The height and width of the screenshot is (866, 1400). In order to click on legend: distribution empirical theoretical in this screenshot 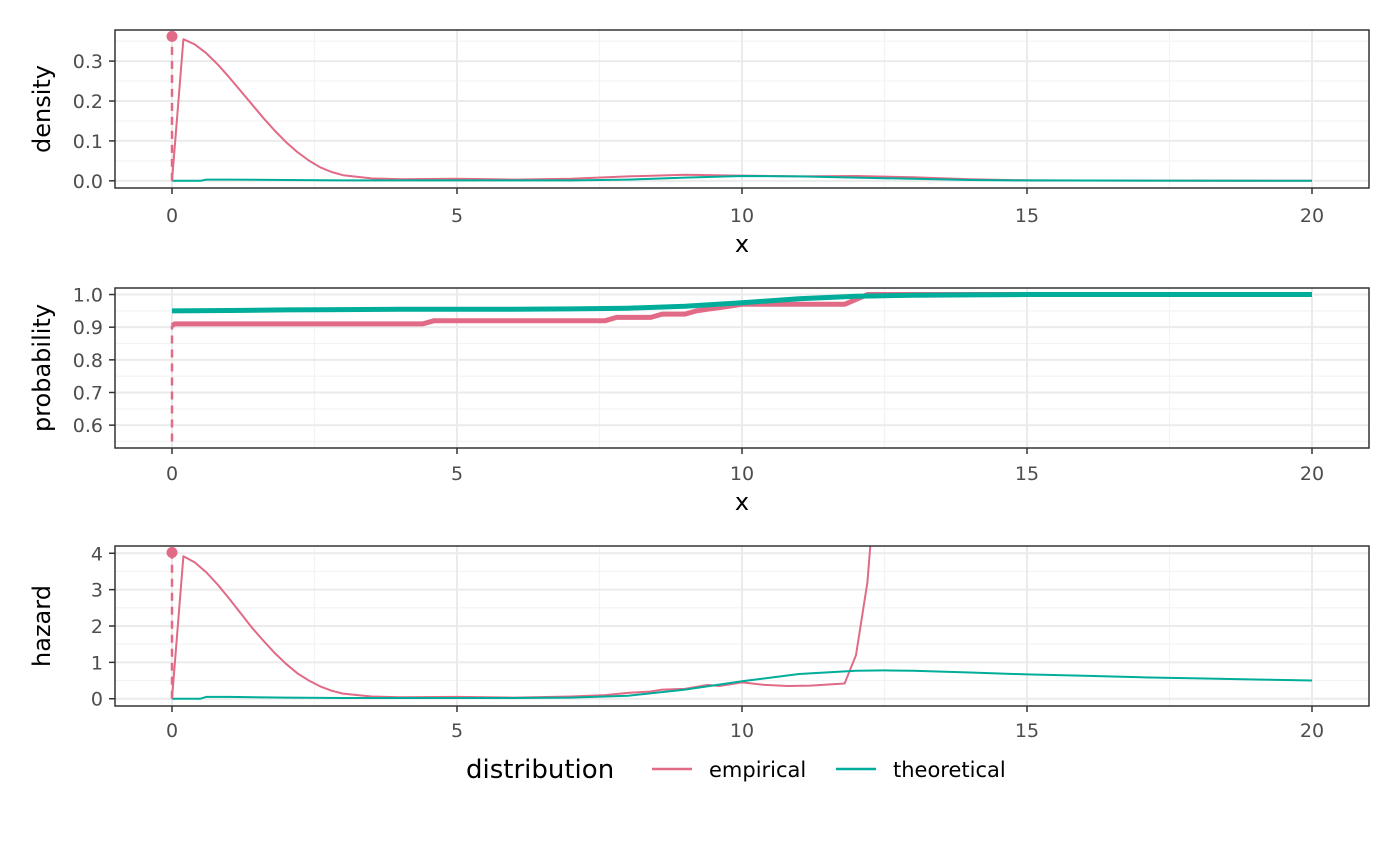, I will do `click(736, 770)`.